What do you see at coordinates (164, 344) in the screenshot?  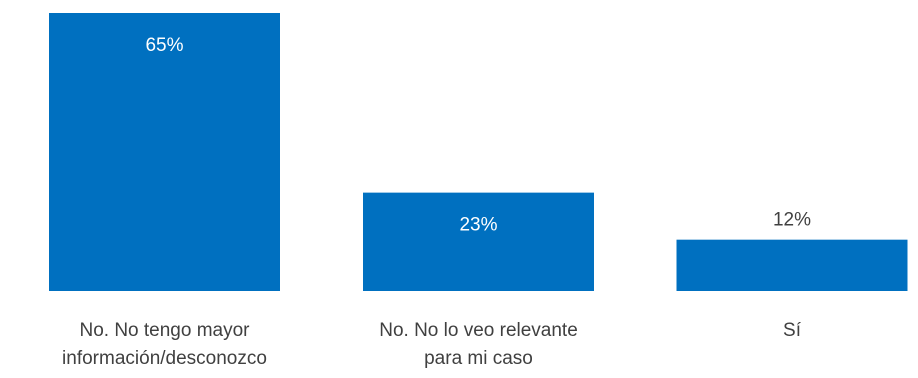 I see `category-label-0: No. No tengo mayor información/desconozco` at bounding box center [164, 344].